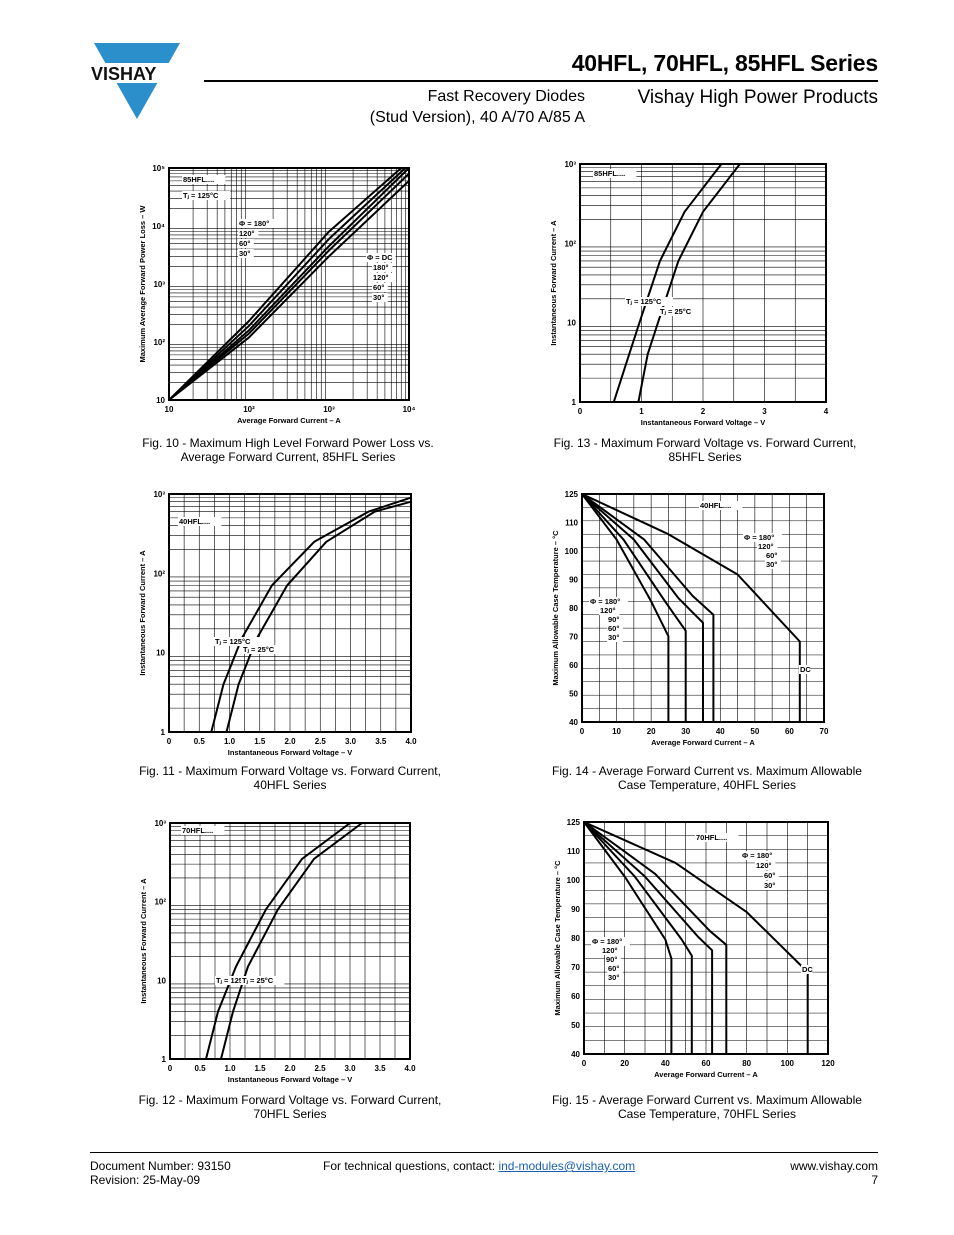  I want to click on x-tick-label: 2.5, so click(320, 1068).